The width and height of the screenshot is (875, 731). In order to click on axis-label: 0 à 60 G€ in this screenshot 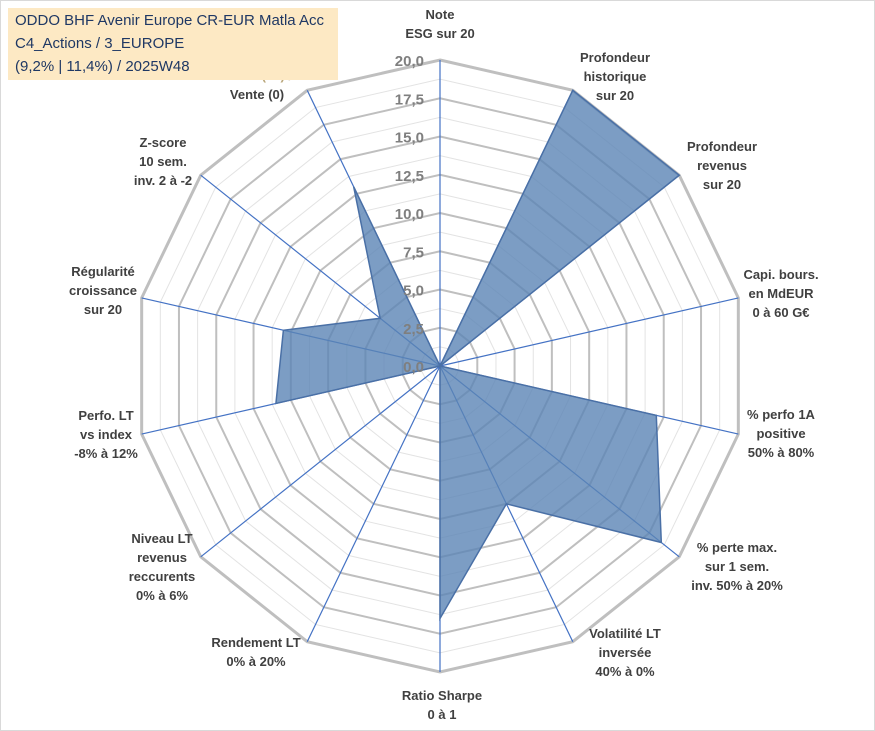, I will do `click(780, 312)`.